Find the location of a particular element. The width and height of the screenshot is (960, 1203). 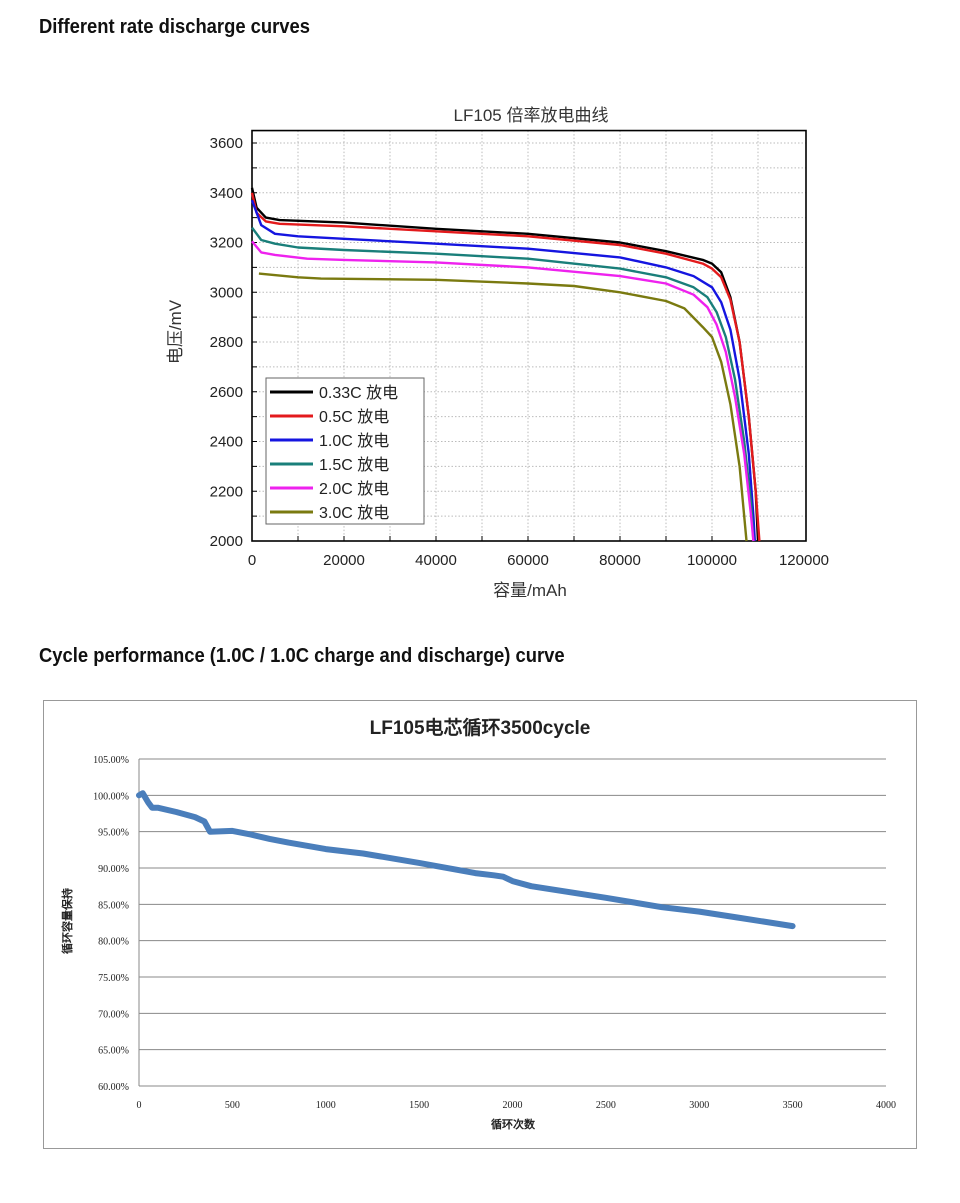

chart2-xtick-label: 2000 is located at coordinates (513, 1105).